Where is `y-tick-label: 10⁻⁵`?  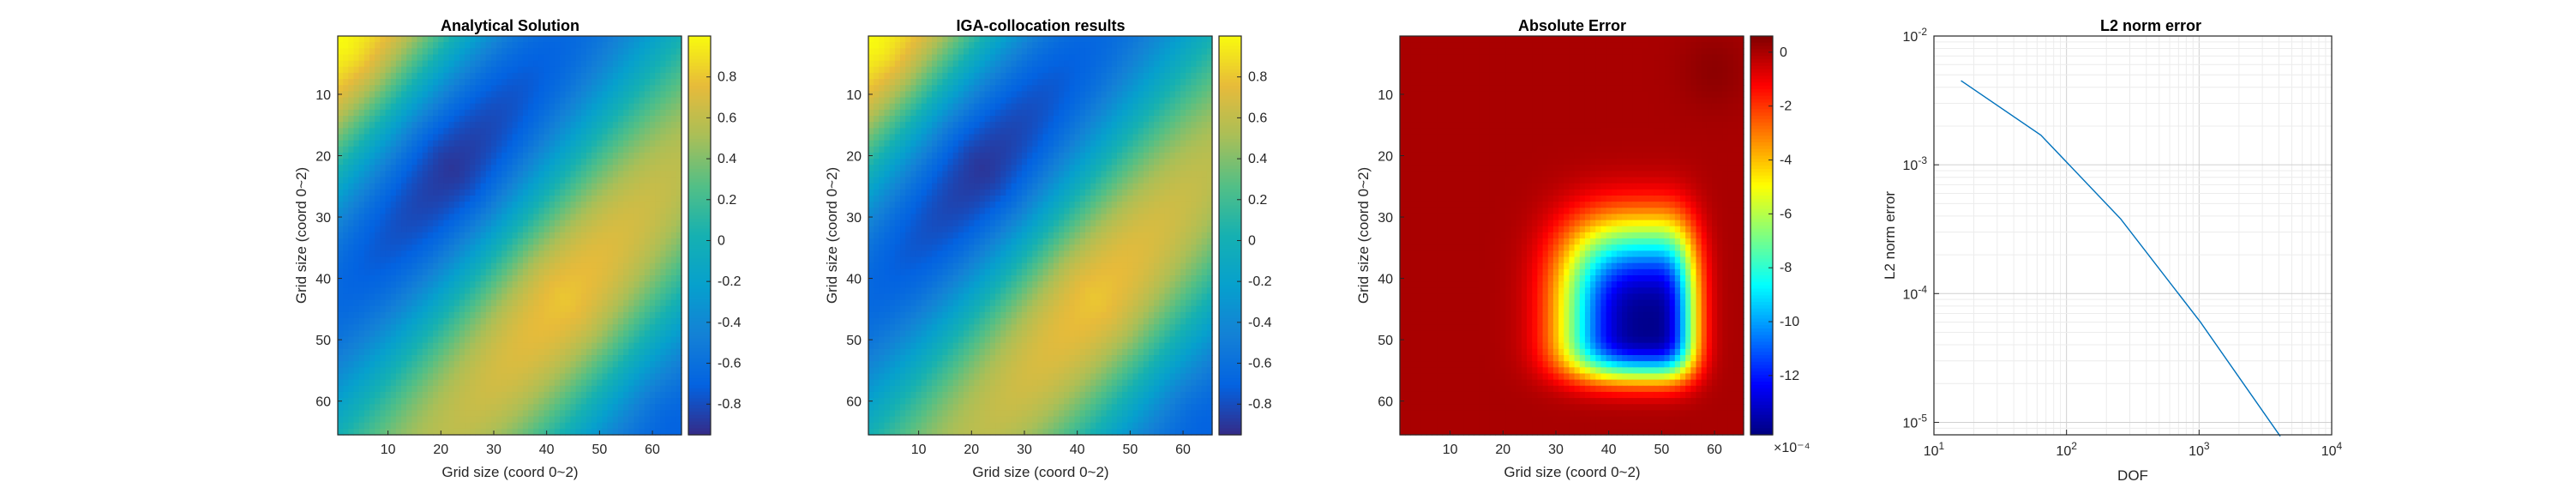 y-tick-label: 10⁻⁵ is located at coordinates (1915, 421).